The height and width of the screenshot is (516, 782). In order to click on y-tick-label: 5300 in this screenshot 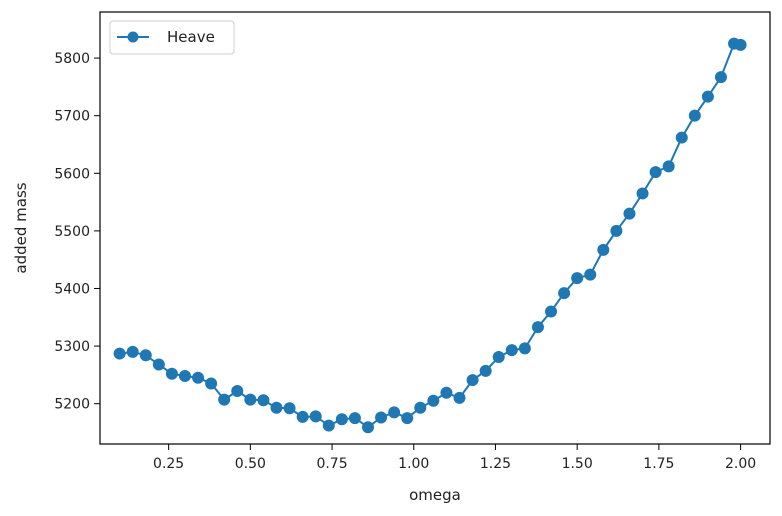, I will do `click(72, 347)`.